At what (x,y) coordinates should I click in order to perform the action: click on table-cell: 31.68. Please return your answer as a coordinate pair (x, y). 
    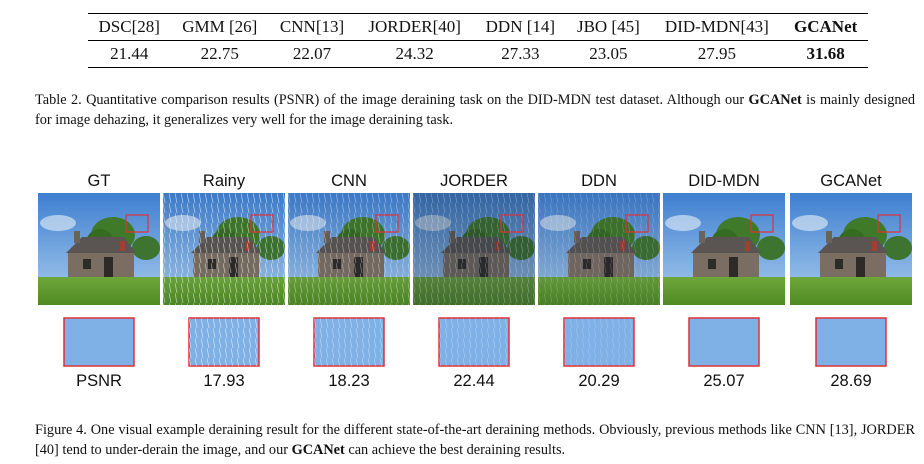
    Looking at the image, I should click on (825, 53).